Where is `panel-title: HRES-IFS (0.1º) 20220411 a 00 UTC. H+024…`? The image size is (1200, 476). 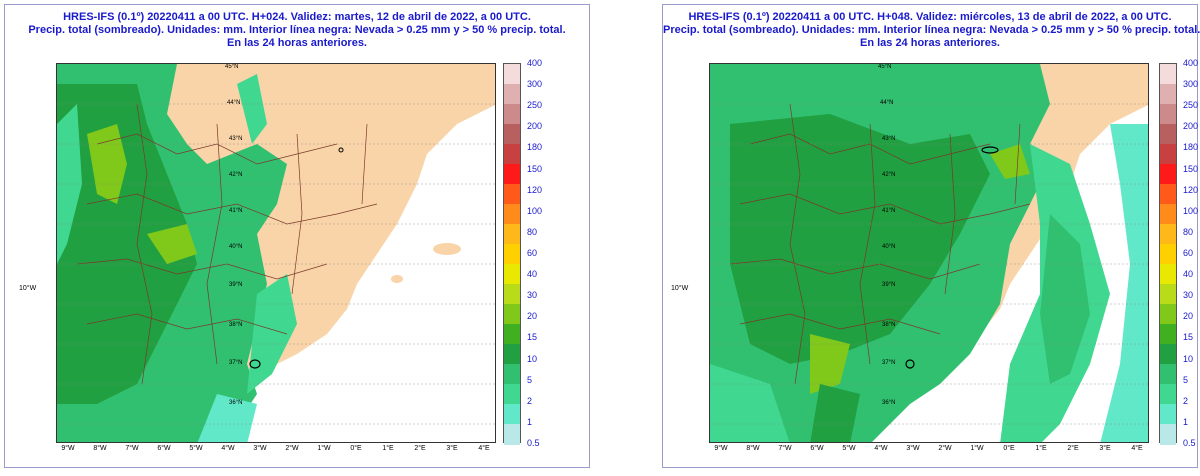
panel-title: HRES-IFS (0.1º) 20220411 a 00 UTC. H+024… is located at coordinates (297, 30).